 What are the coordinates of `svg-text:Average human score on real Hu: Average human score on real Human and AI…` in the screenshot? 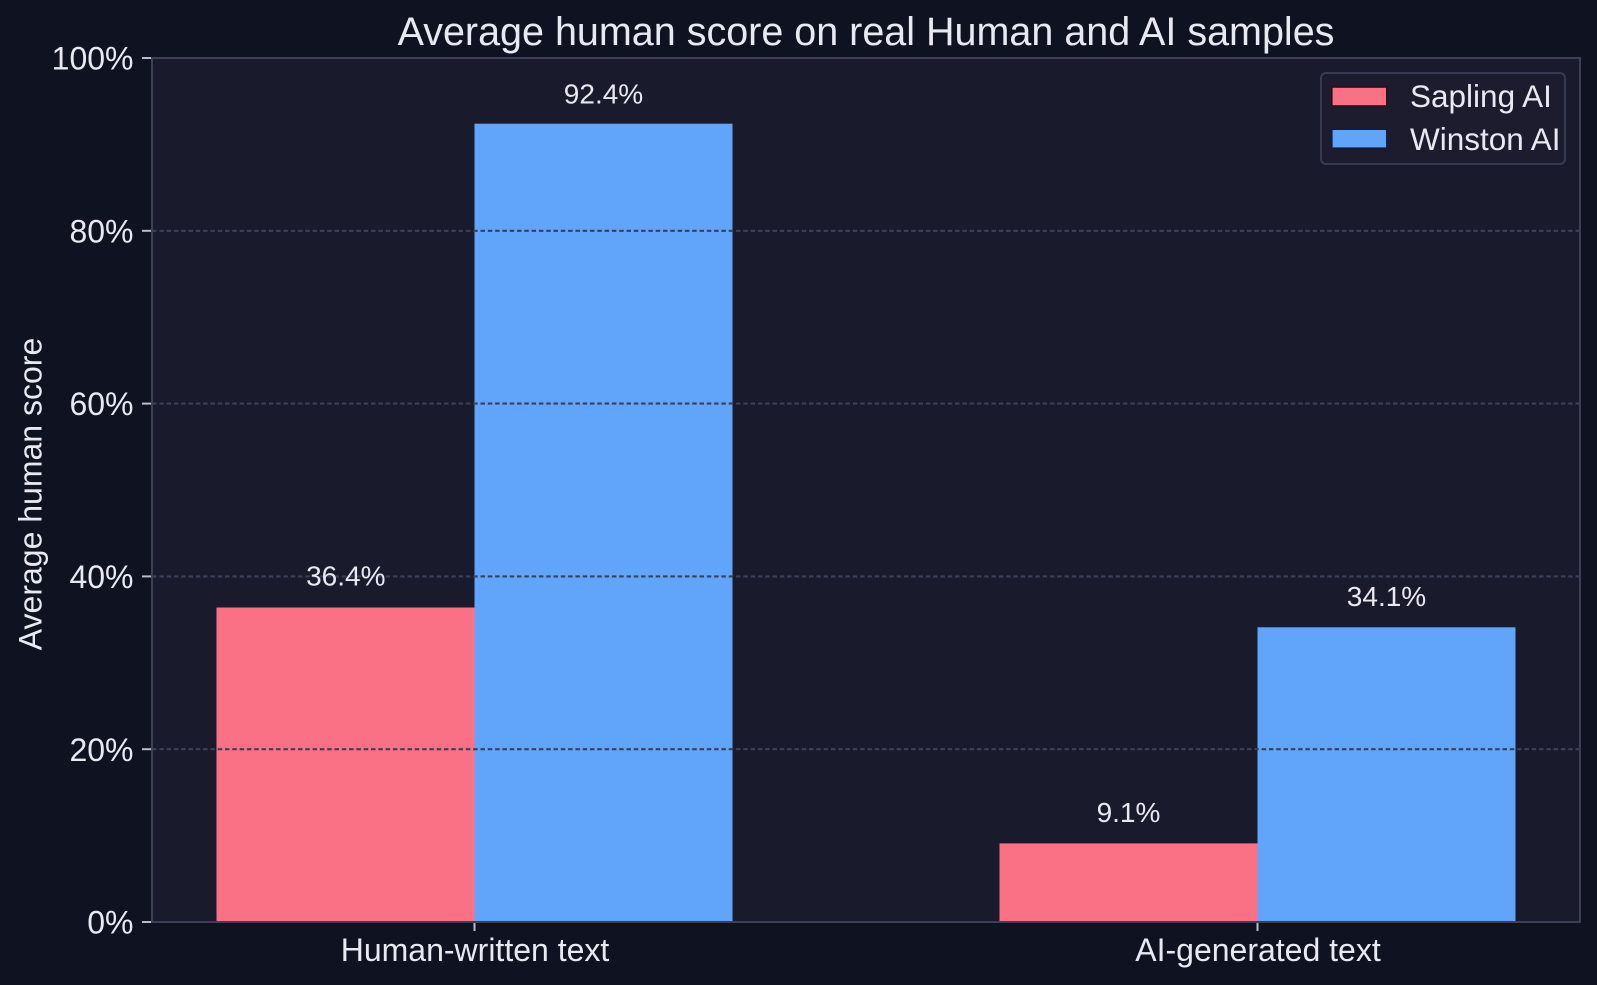 It's located at (866, 32).